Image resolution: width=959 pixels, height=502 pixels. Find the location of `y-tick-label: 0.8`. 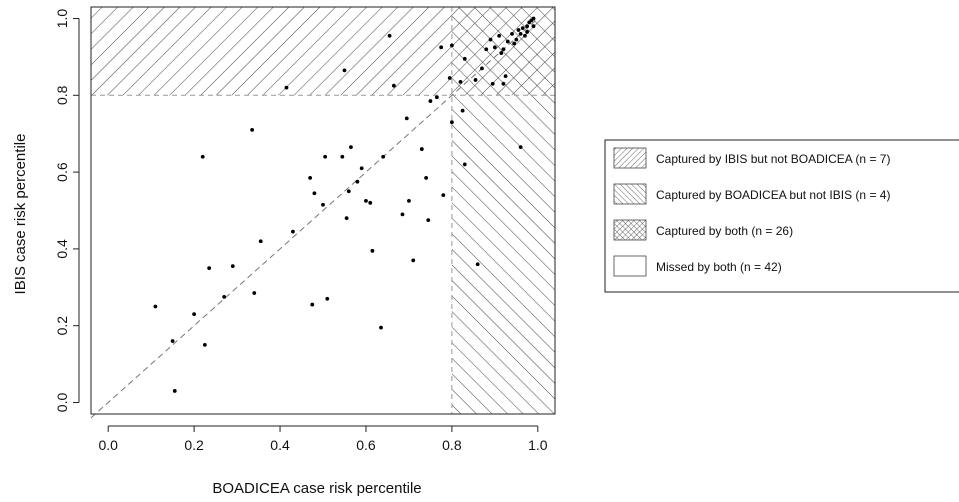

y-tick-label: 0.8 is located at coordinates (62, 95).